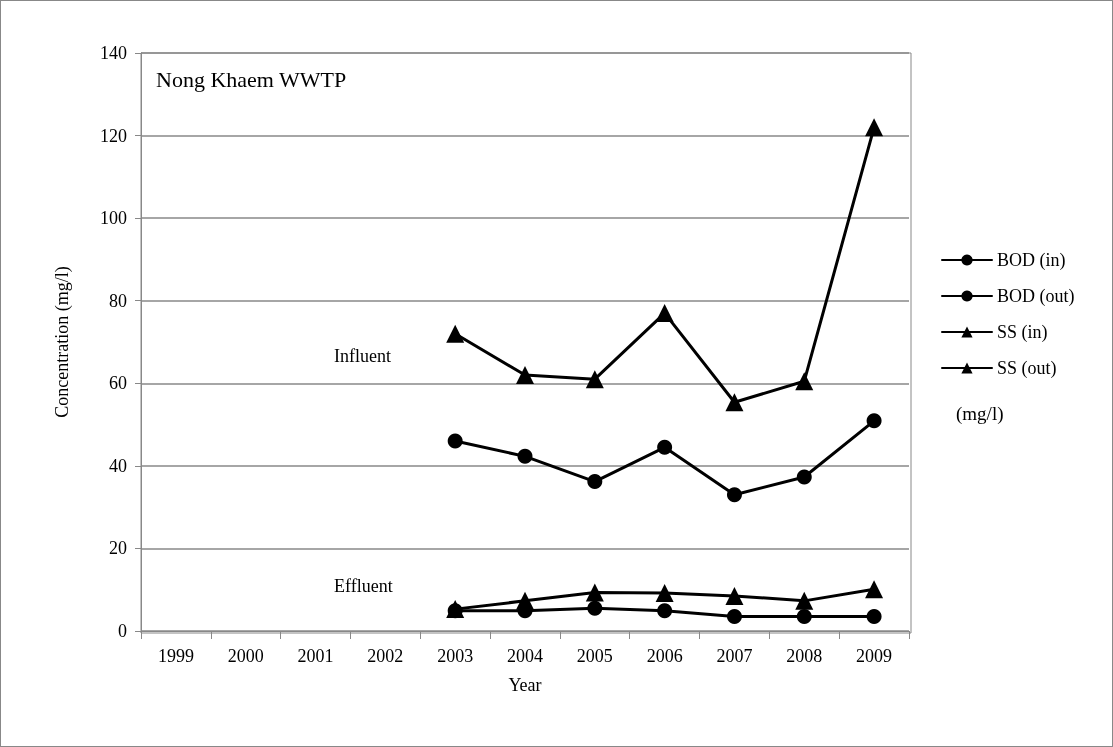  Describe the element at coordinates (122, 631) in the screenshot. I see `y-tick-label: 0` at that location.